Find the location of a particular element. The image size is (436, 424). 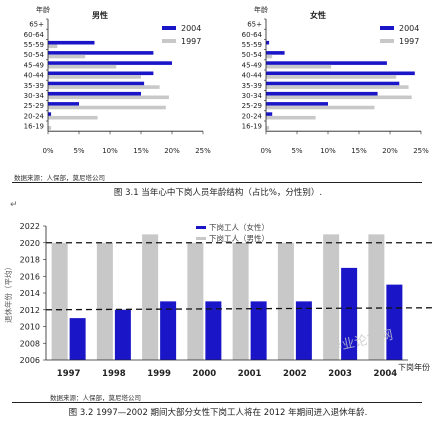

age-tick-label: 35-39 is located at coordinates (252, 86).